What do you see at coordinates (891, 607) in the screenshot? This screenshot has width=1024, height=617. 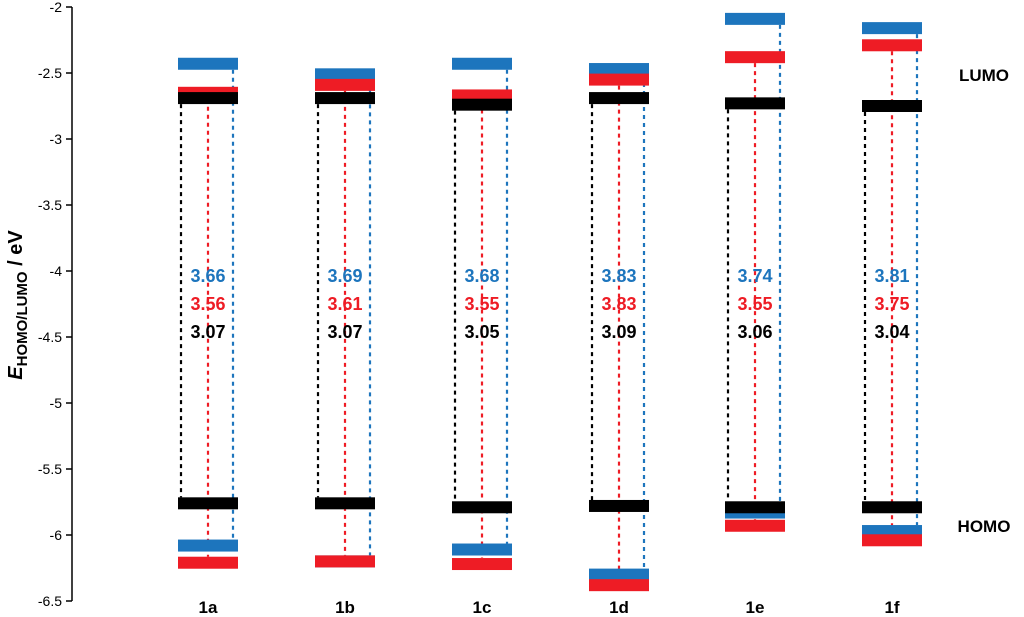 I see `category-label: 1f` at bounding box center [891, 607].